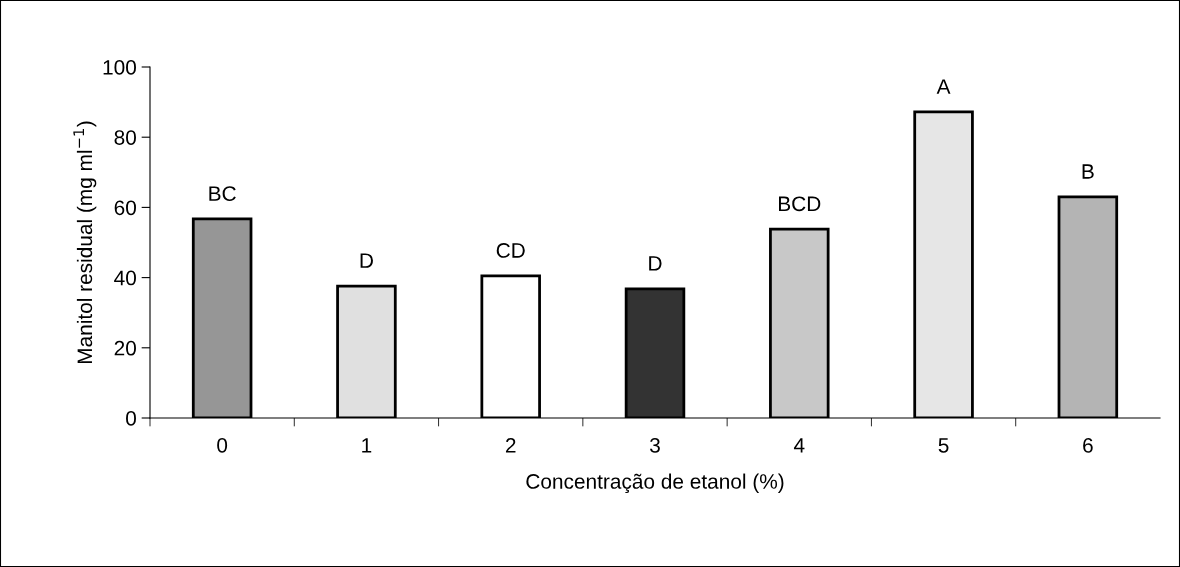  What do you see at coordinates (222, 445) in the screenshot?
I see `x-tick-label: 0` at bounding box center [222, 445].